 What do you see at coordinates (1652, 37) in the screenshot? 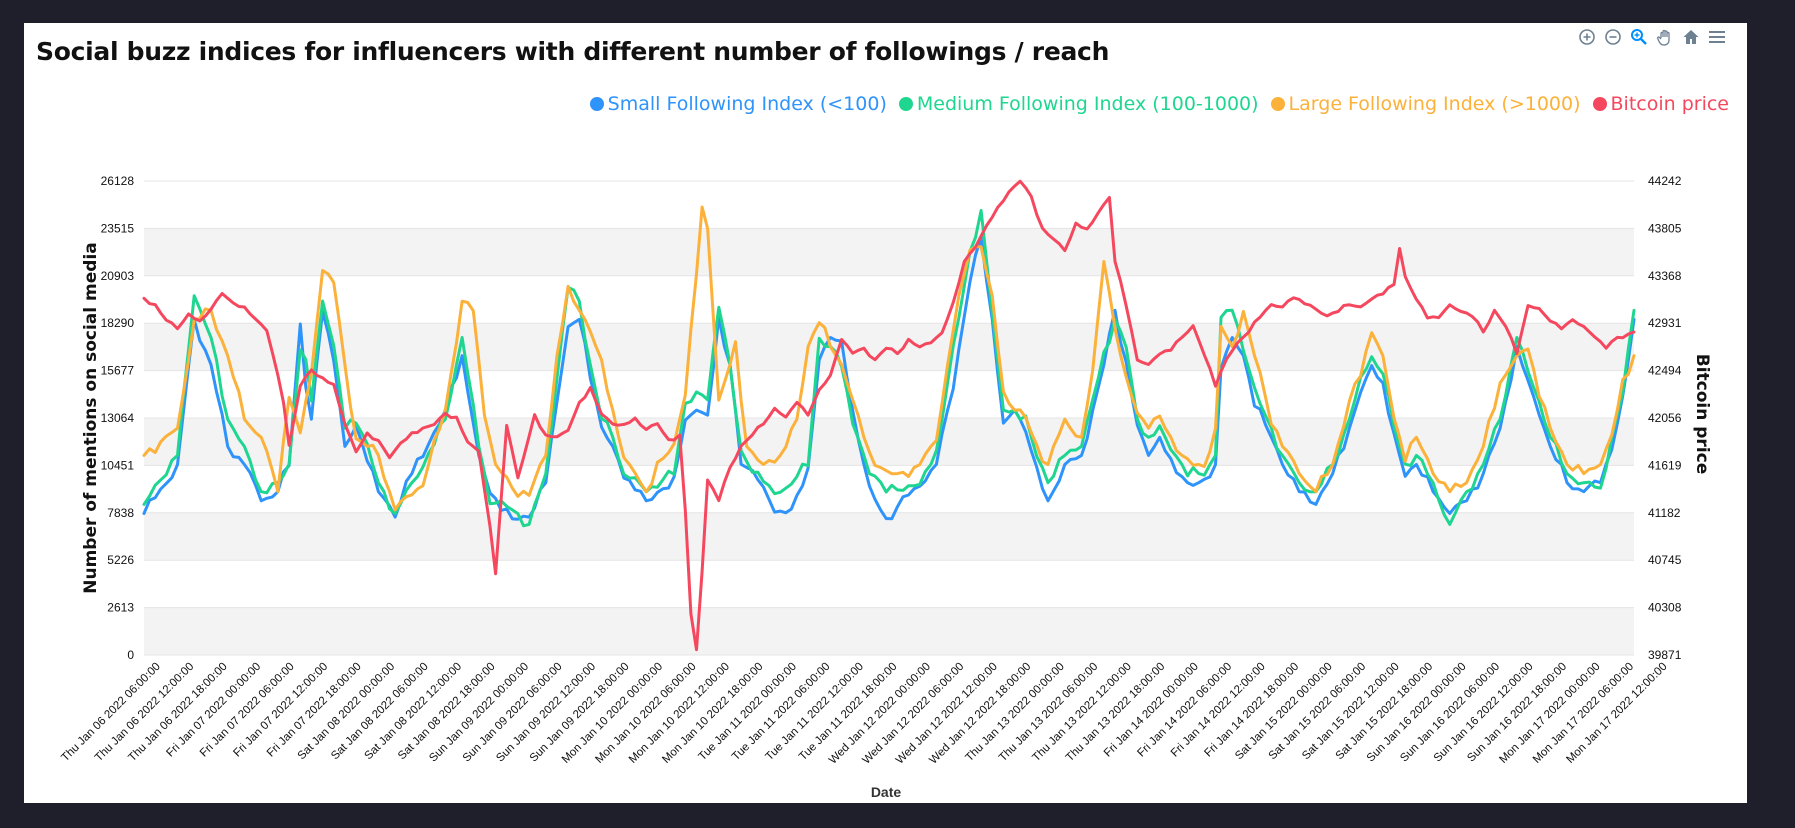
I see `chart-toolbar` at bounding box center [1652, 37].